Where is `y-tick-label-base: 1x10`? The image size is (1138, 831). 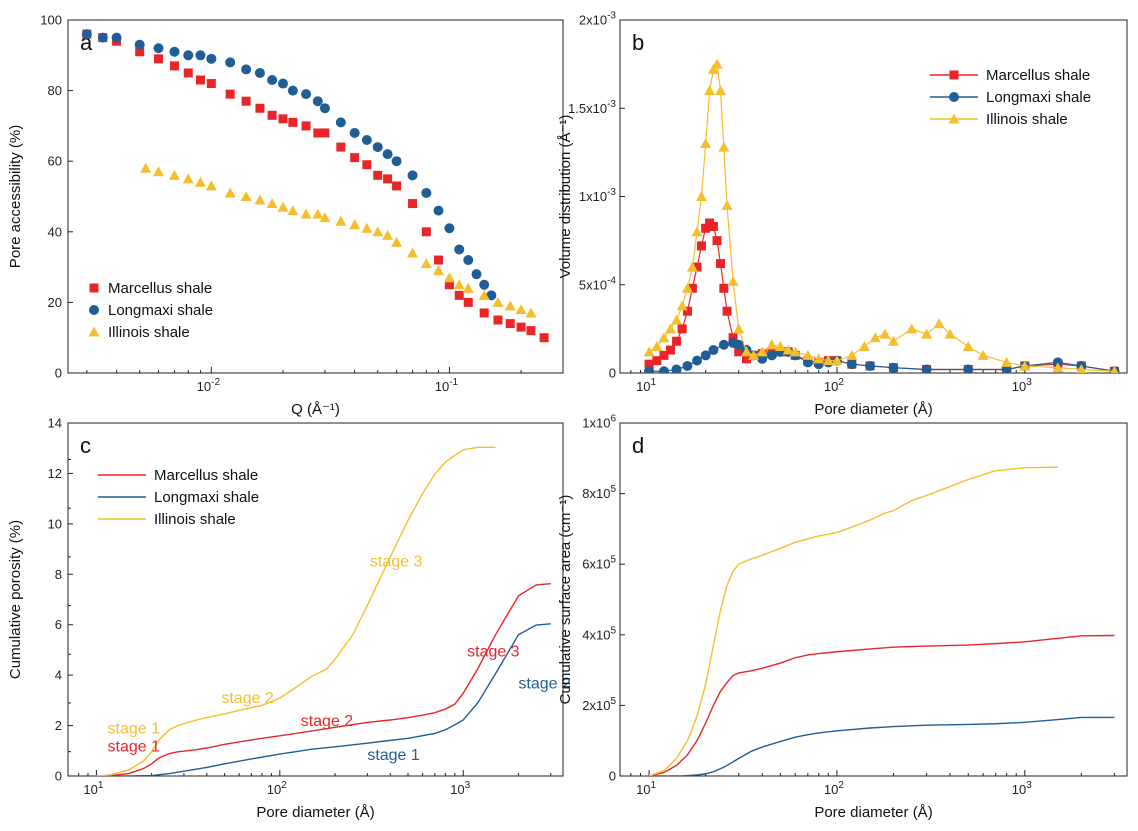
y-tick-label-base: 1x10 is located at coordinates (596, 423).